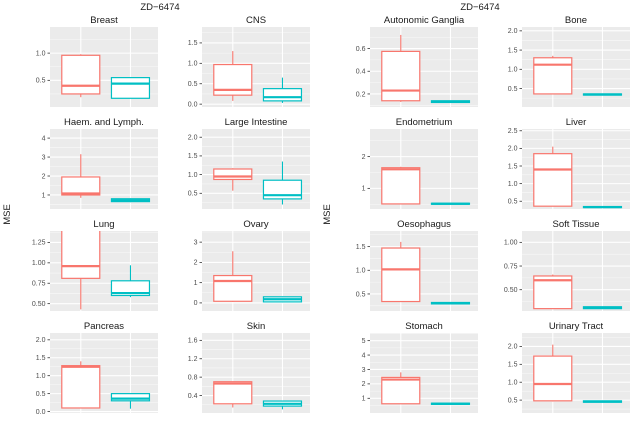 Image resolution: width=640 pixels, height=423 pixels. I want to click on facet-haem-and-lymph: Haem. and Lymph. 1 2 3 4, so click(87, 163).